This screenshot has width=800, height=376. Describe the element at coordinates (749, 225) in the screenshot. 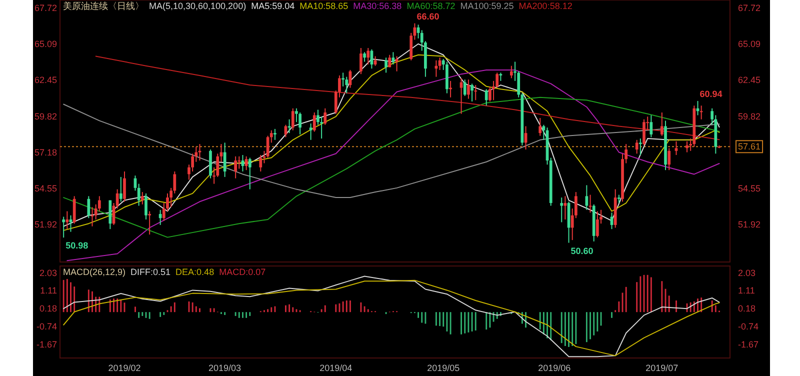

I see `y2-tick-label: 51.92` at that location.